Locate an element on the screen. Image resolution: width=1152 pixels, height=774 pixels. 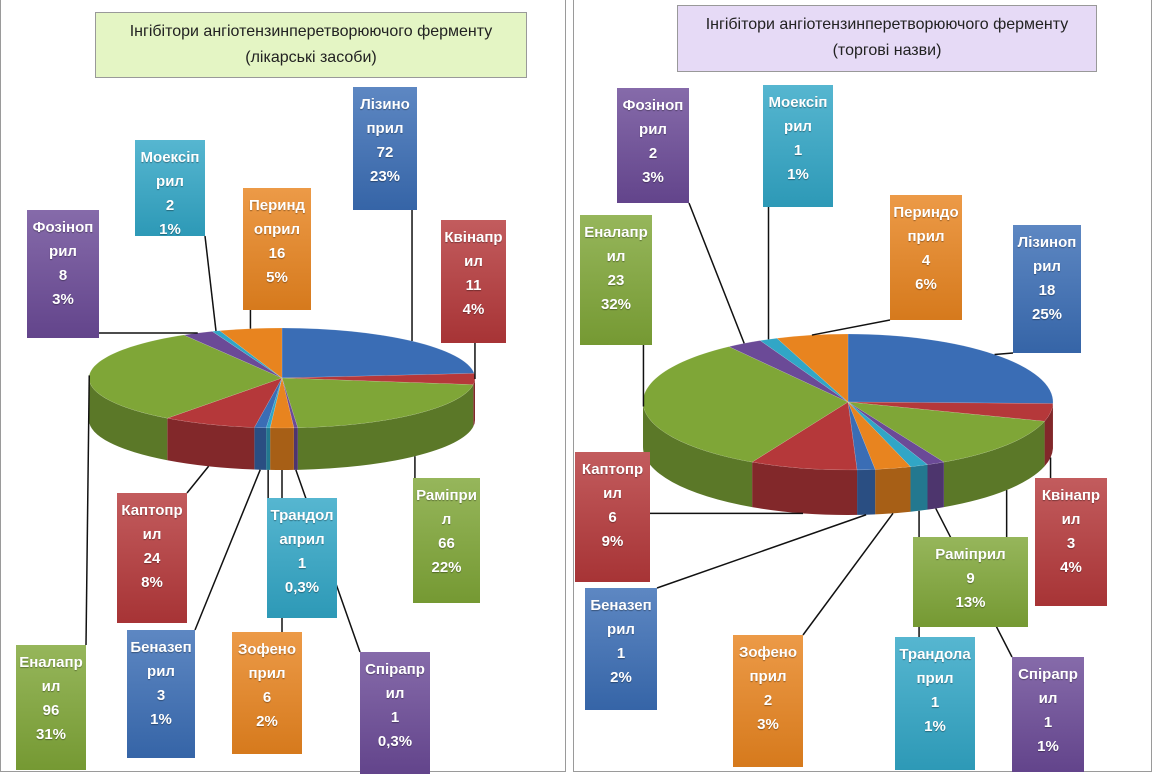
label-name: Фозіноприл is located at coordinates (63, 239).